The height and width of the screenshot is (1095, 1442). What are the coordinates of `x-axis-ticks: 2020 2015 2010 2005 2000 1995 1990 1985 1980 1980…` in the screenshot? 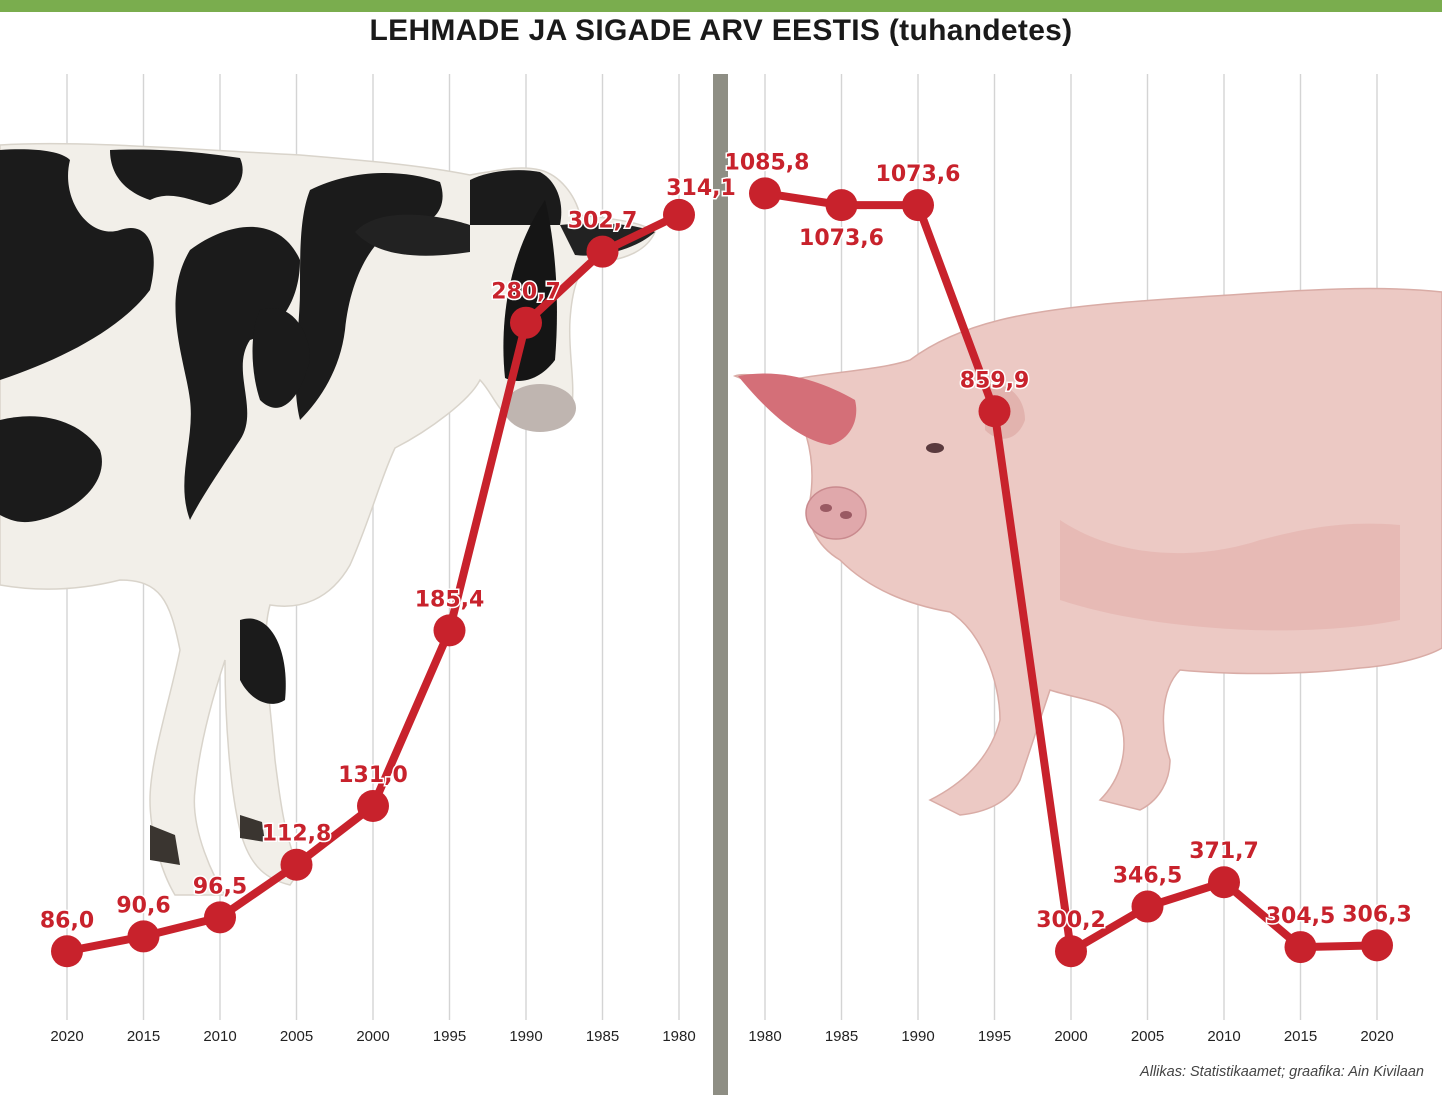 It's located at (721, 1036).